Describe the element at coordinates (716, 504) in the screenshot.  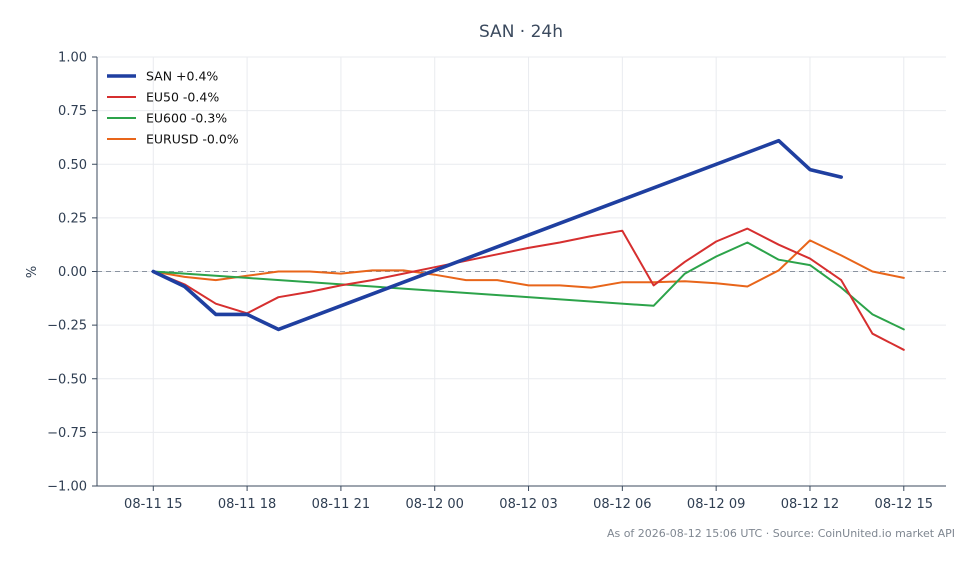
I see `x-tick-label: 08-12 09` at that location.